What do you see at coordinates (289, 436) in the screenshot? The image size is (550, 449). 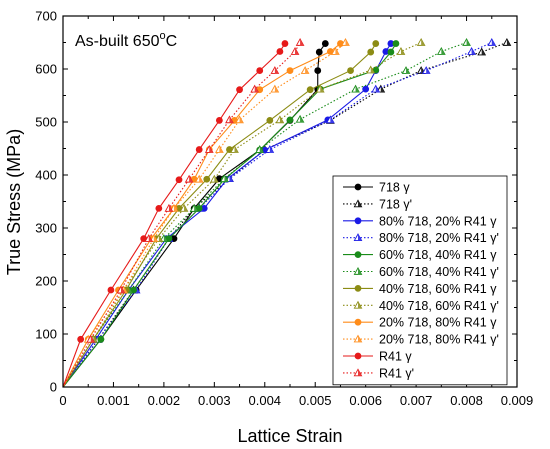 I see `x-axis-label: Lattice Strain` at bounding box center [289, 436].